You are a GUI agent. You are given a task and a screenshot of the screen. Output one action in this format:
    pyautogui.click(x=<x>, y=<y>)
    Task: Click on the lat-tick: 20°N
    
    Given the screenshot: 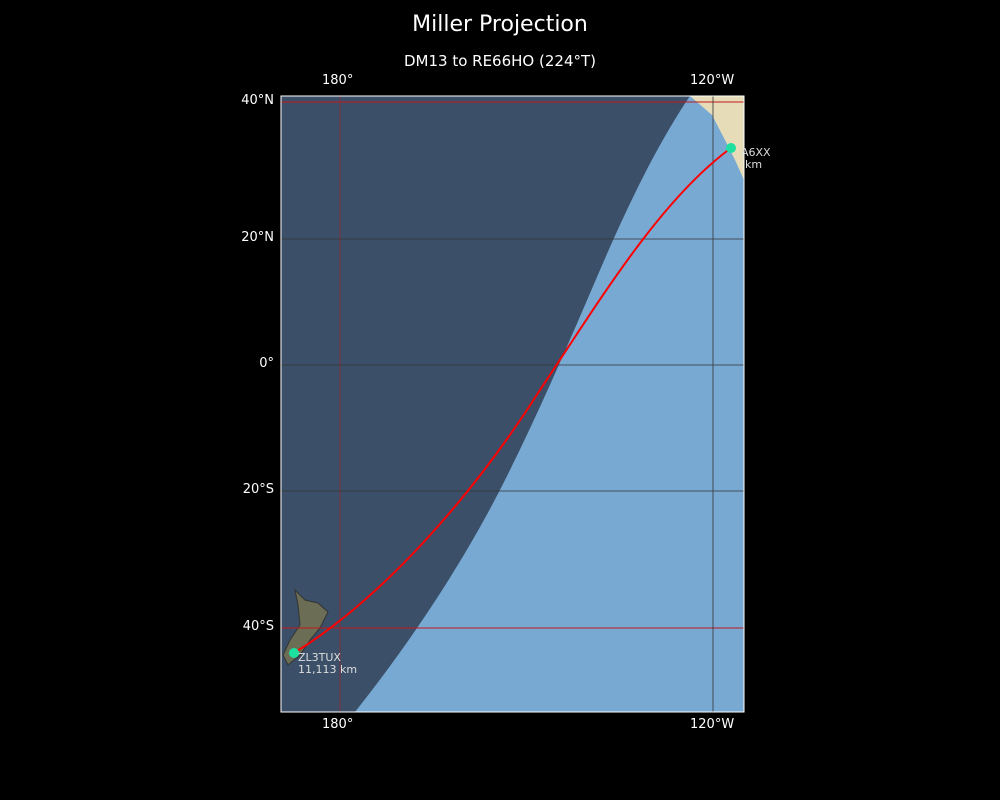 What is the action you would take?
    pyautogui.click(x=257, y=237)
    